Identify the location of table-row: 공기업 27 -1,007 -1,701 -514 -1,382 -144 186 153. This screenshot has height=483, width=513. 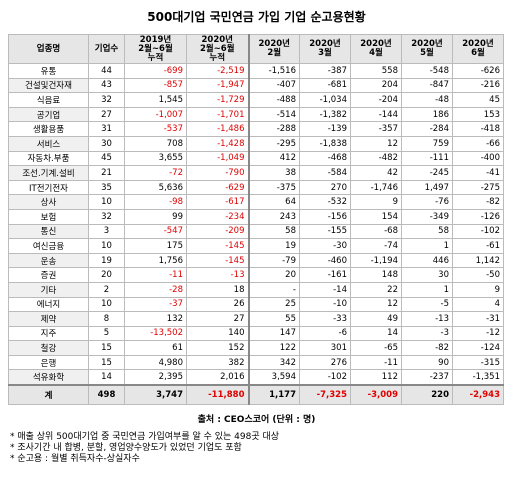
(256, 114).